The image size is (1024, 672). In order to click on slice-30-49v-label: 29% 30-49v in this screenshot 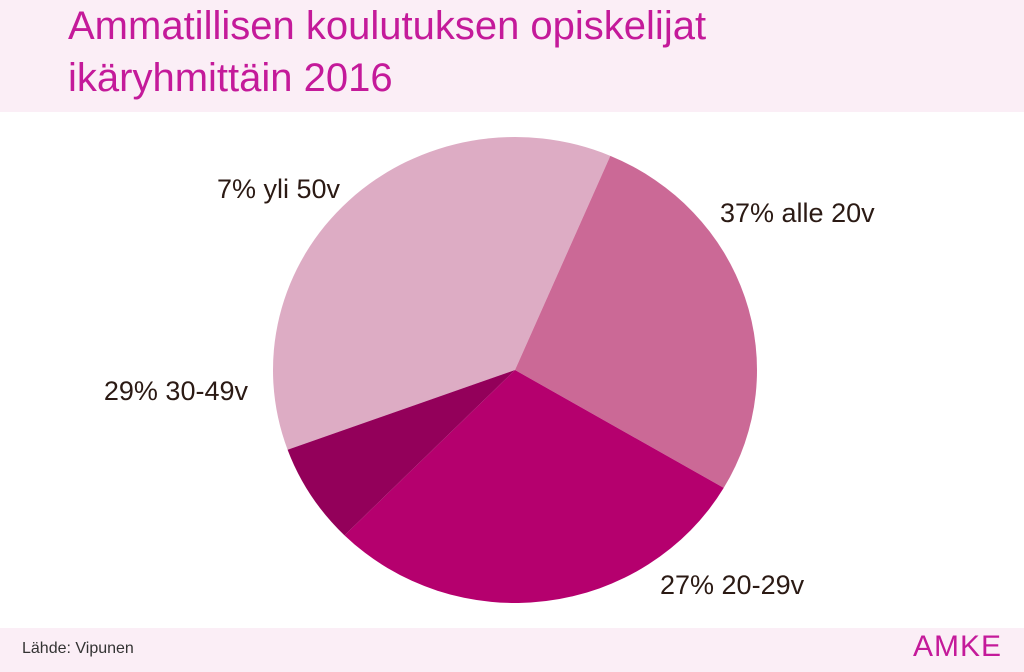, I will do `click(176, 391)`.